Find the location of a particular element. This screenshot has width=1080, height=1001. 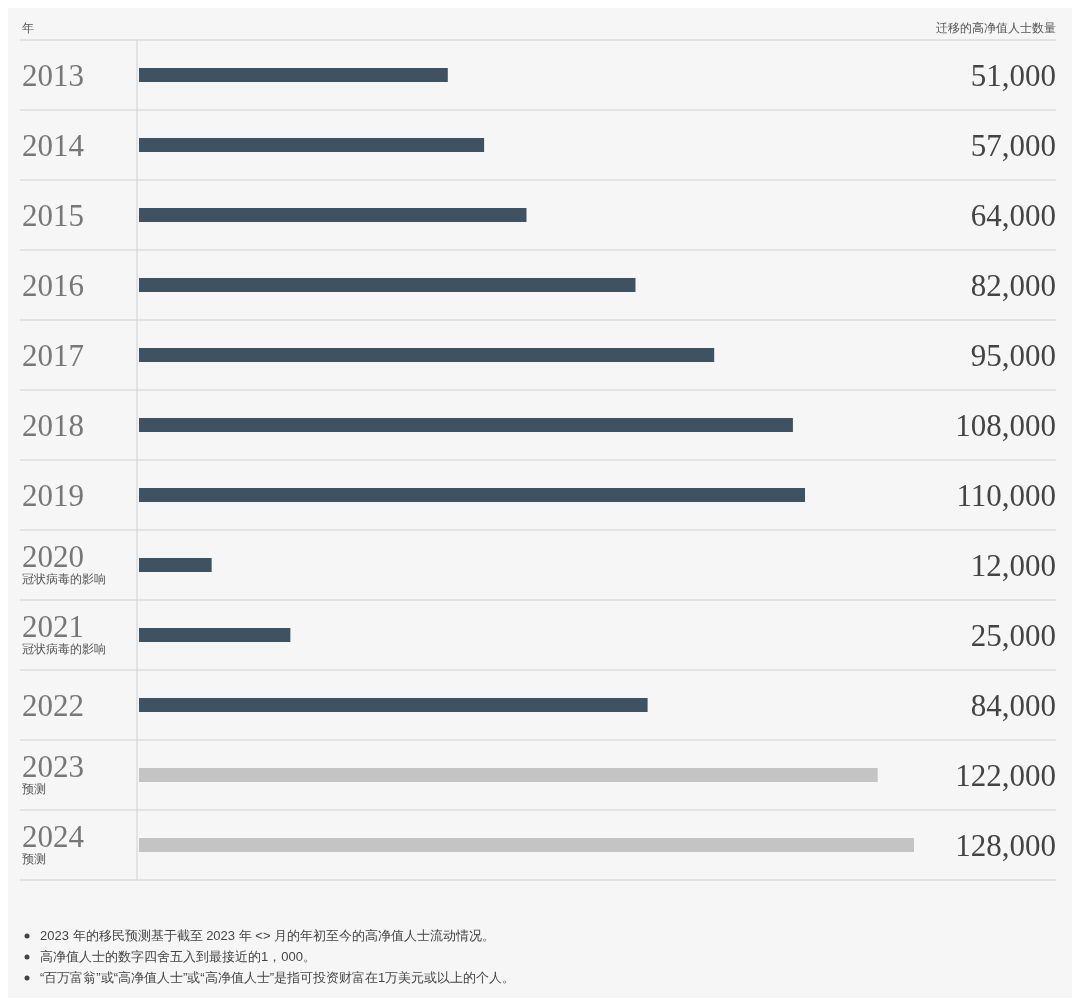

y-tick-label: 2013 is located at coordinates (53, 75).